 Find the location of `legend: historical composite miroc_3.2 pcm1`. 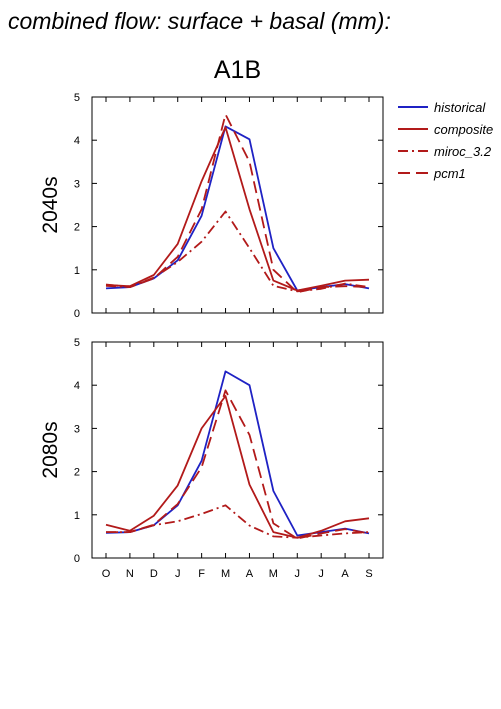

legend: historical composite miroc_3.2 pcm1 is located at coordinates (445, 140).